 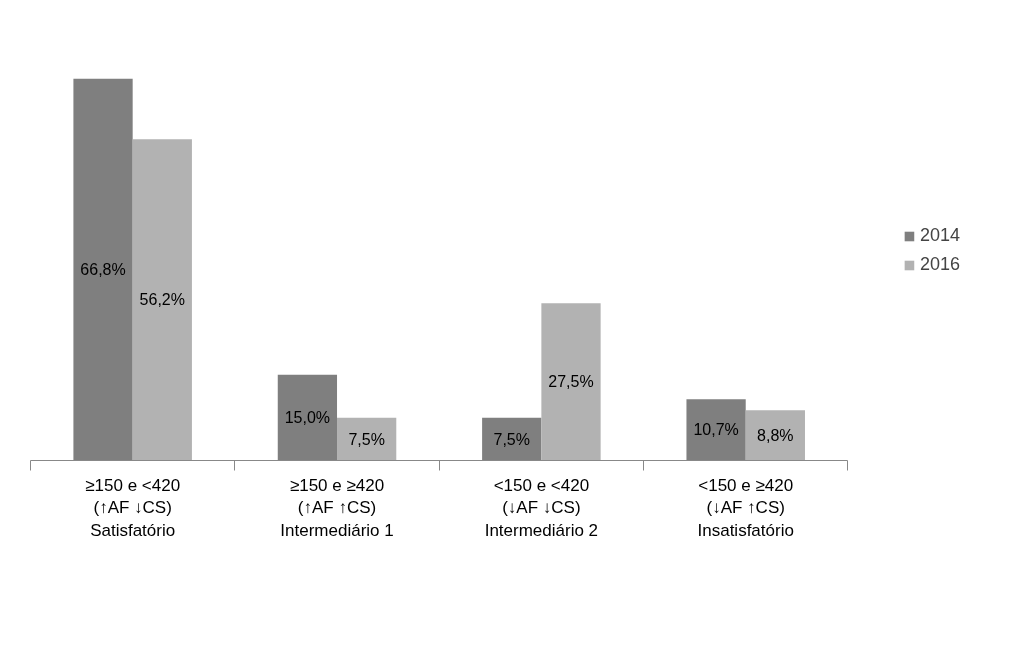 I want to click on data-label: 66,8%, so click(x=103, y=270).